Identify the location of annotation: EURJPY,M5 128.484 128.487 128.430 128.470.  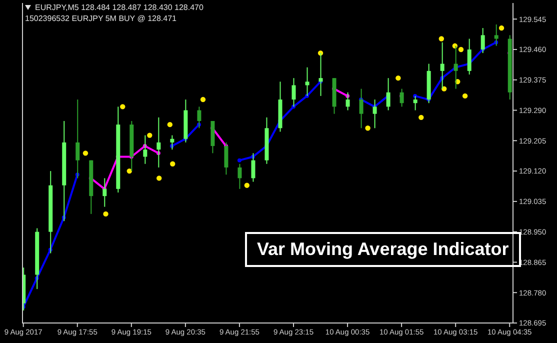
(119, 7).